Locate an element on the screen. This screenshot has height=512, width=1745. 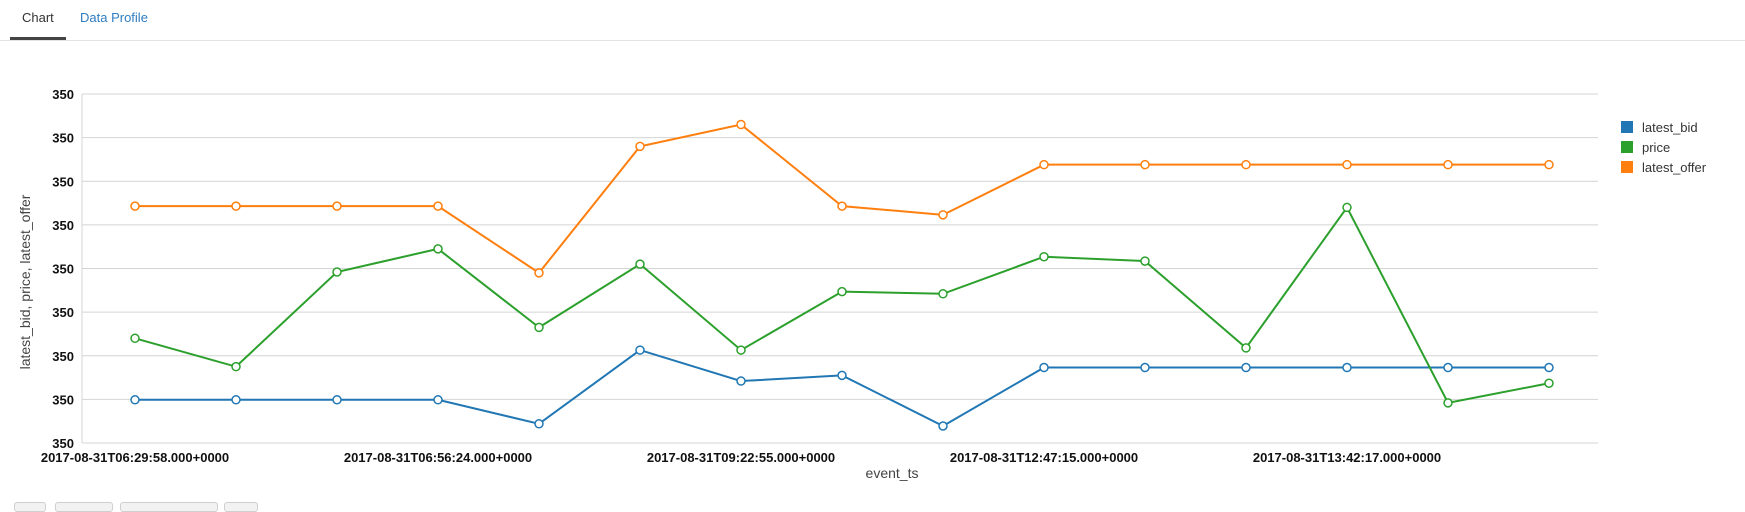
legend-swatch-latest_offer is located at coordinates (1627, 167).